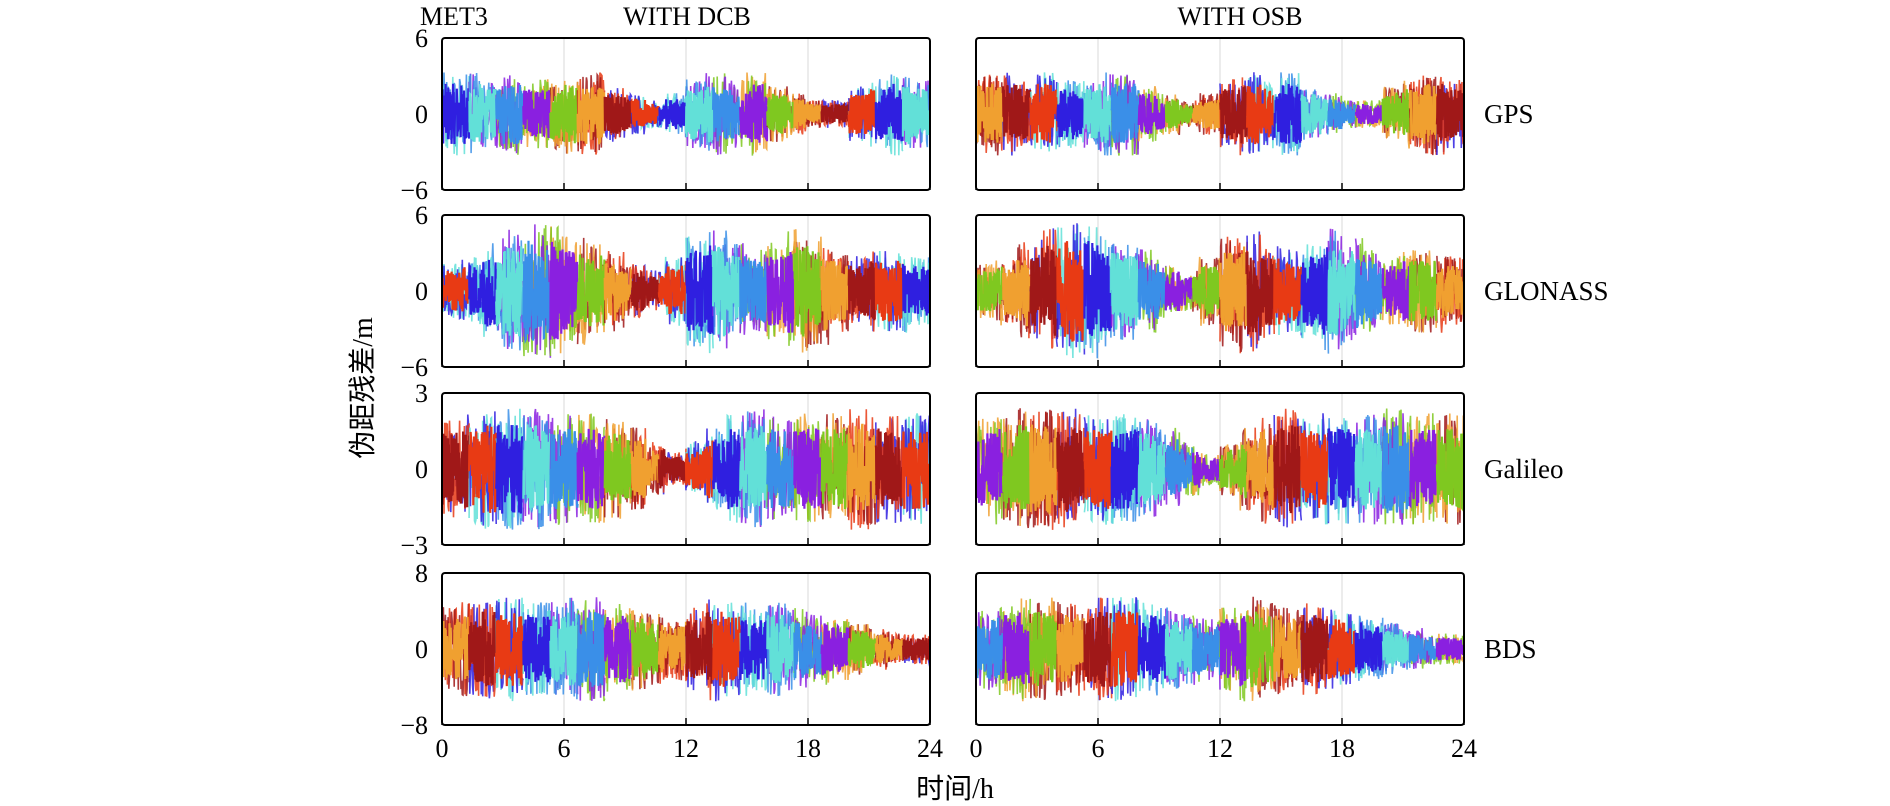 Image resolution: width=1890 pixels, height=806 pixels. Describe the element at coordinates (414, 190) in the screenshot. I see `y-tick-label: −6` at that location.